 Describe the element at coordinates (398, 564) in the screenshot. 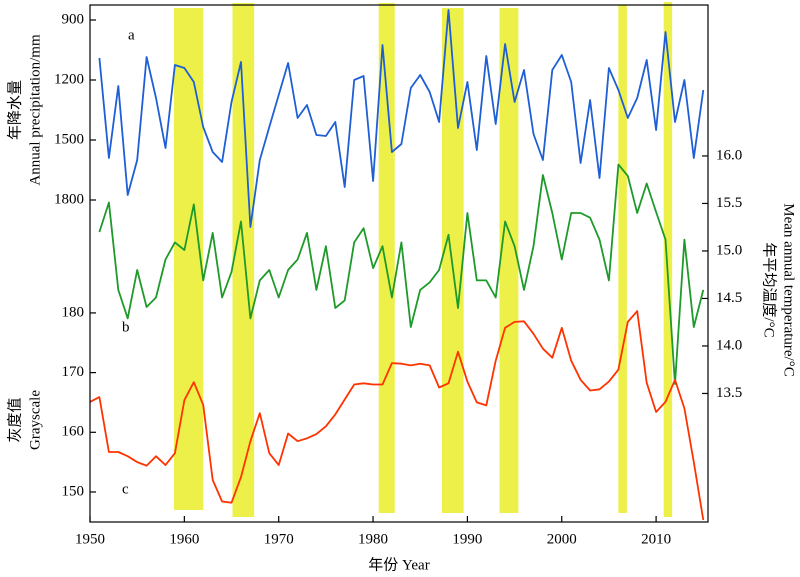

I see `x-axis-label: 年份 Year` at that location.